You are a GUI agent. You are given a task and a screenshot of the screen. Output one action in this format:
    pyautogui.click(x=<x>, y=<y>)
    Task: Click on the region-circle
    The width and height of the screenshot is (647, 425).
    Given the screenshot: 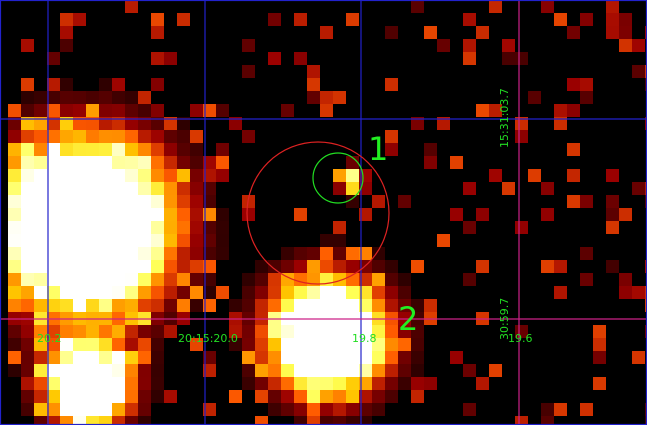 What is the action you would take?
    pyautogui.click(x=318, y=213)
    